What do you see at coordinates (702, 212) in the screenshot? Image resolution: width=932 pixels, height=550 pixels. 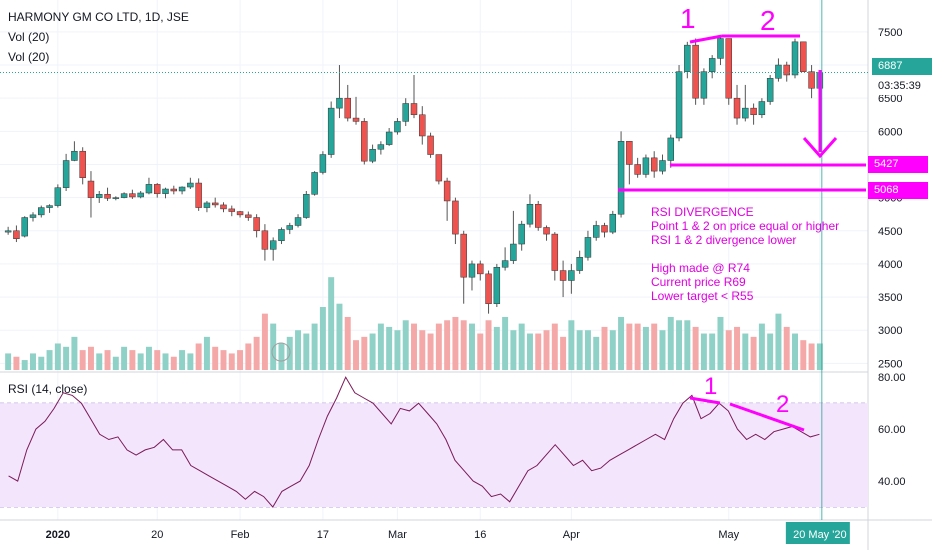 I see `note-line: RSI DIVERGENCE` at bounding box center [702, 212].